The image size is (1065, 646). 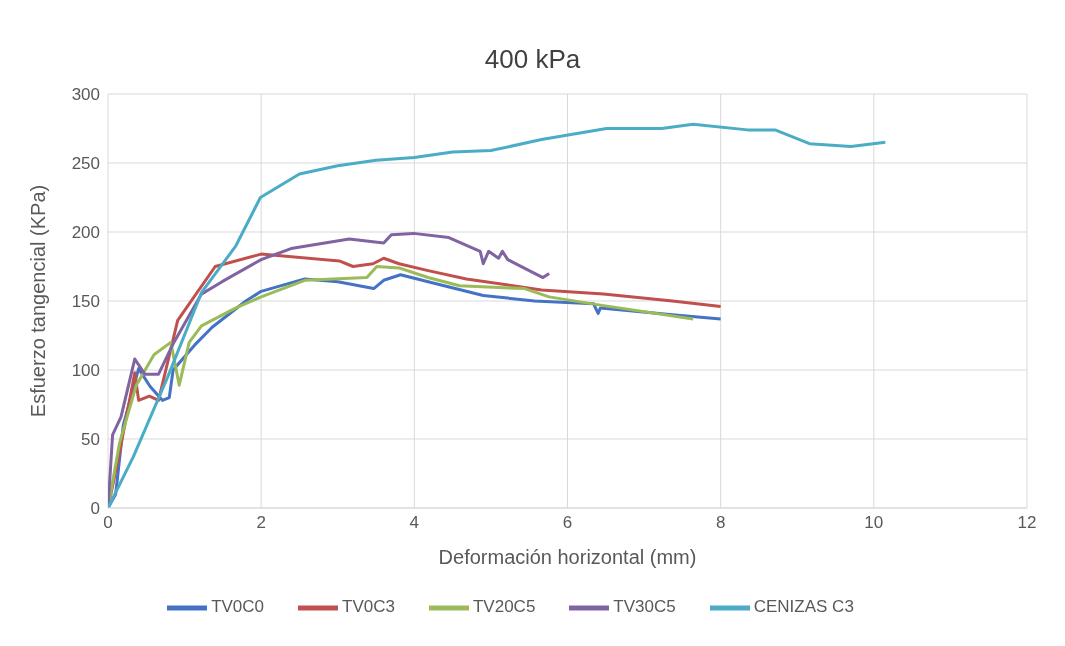 What do you see at coordinates (261, 523) in the screenshot?
I see `x-tick-label: 2` at bounding box center [261, 523].